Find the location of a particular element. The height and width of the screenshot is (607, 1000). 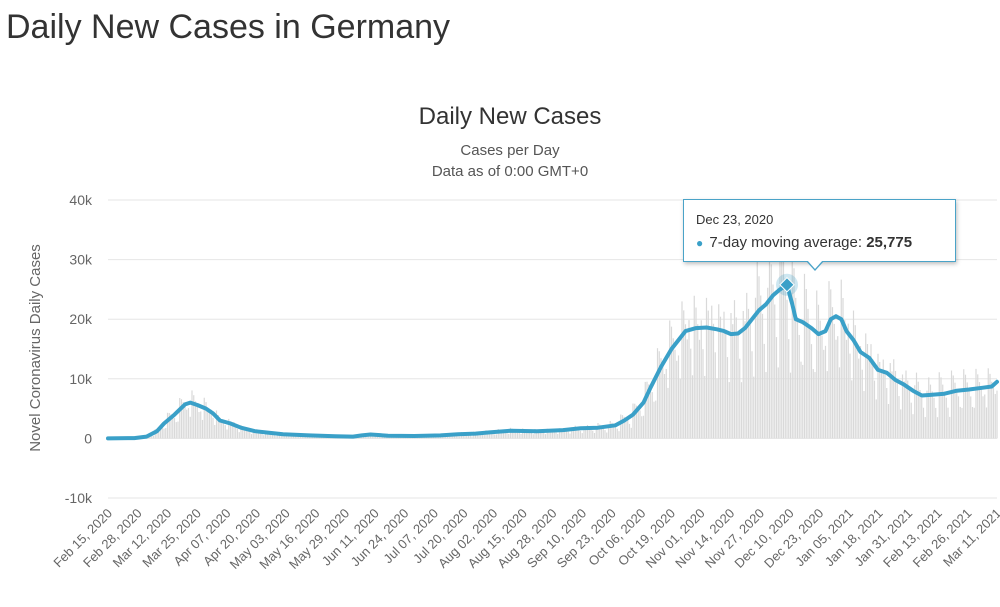

y-tick-label: 40k is located at coordinates (81, 200).